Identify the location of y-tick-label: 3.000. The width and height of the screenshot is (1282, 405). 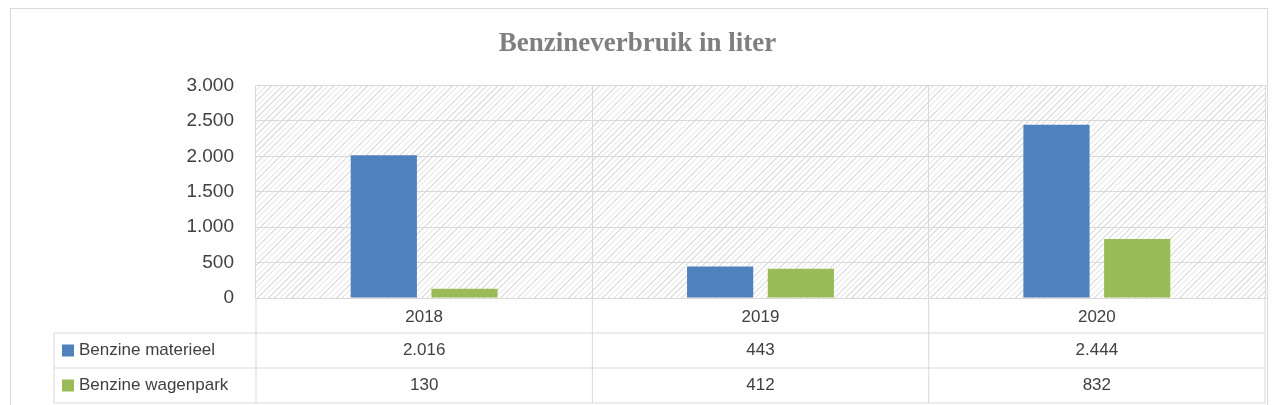
(210, 84).